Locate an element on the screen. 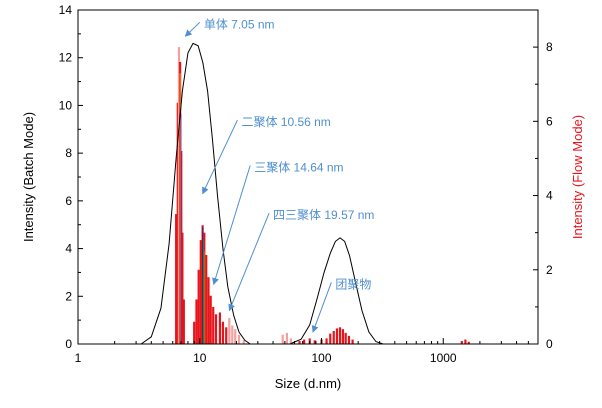  annotation-label: 二聚体 10.56 nm is located at coordinates (285, 122).